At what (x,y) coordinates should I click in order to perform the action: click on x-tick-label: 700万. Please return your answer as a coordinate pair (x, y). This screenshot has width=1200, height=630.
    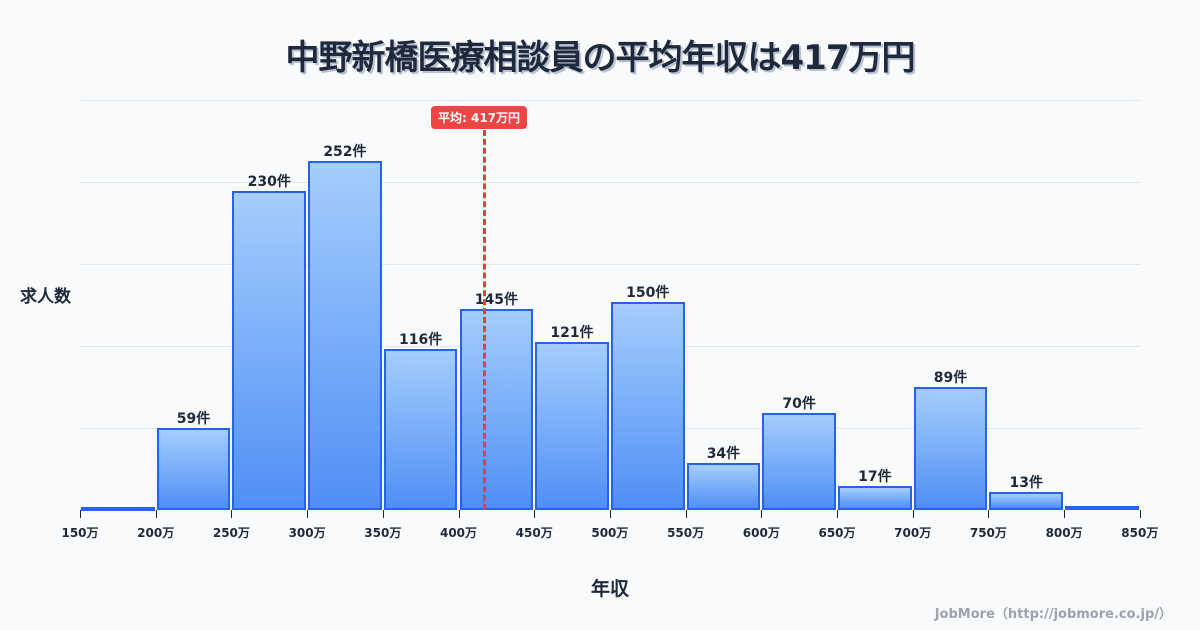
    Looking at the image, I should click on (913, 533).